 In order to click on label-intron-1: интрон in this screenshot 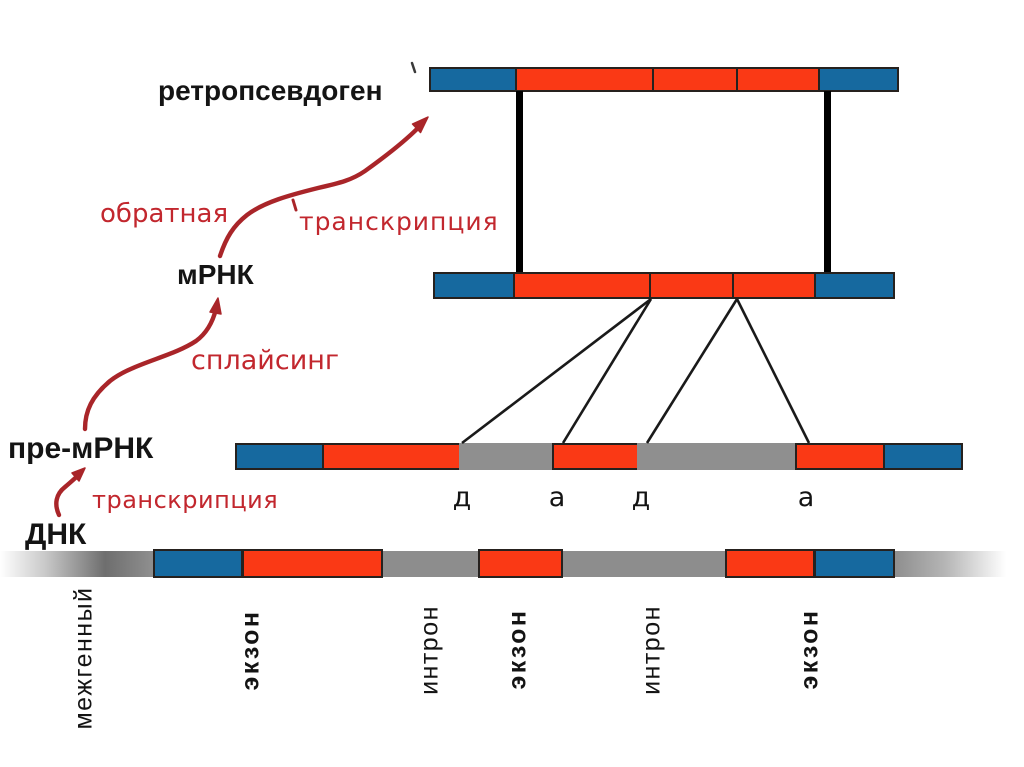, I will do `click(429, 650)`.